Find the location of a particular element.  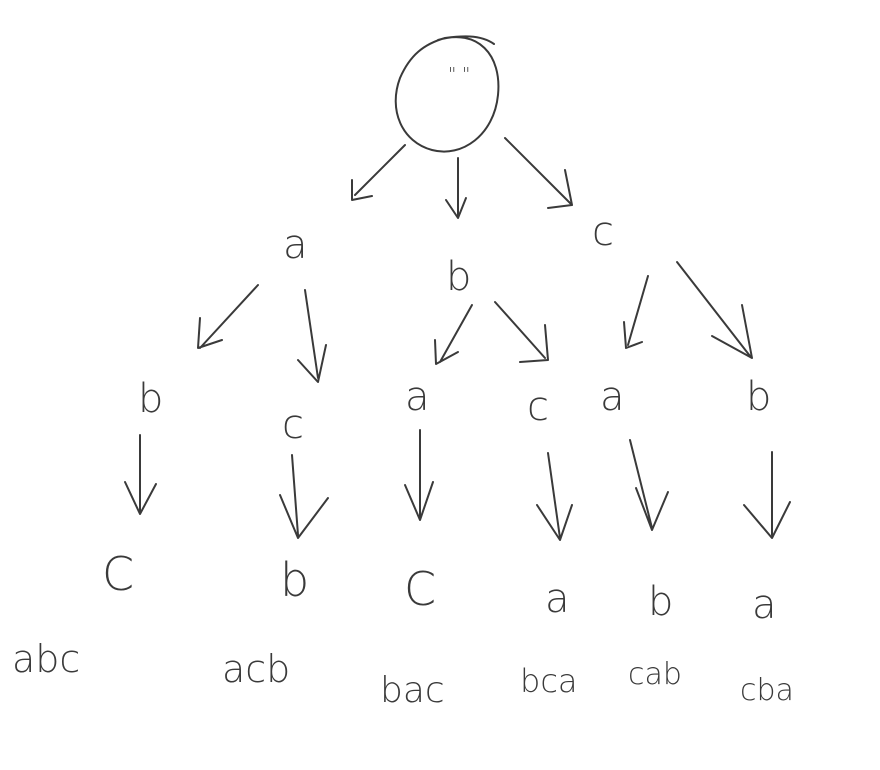

node-cba: a is located at coordinates (764, 605).